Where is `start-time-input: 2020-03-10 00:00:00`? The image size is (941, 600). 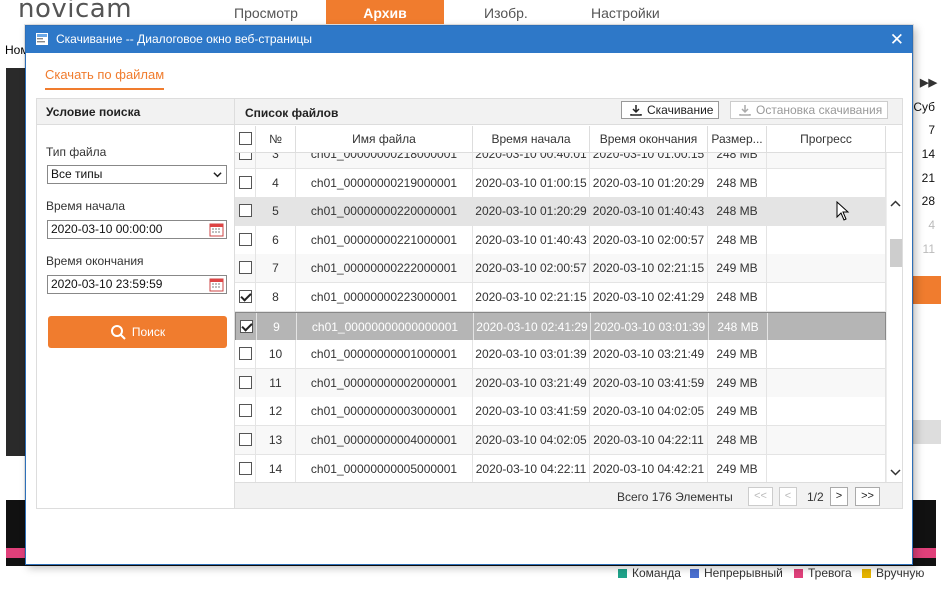 start-time-input: 2020-03-10 00:00:00 is located at coordinates (137, 229).